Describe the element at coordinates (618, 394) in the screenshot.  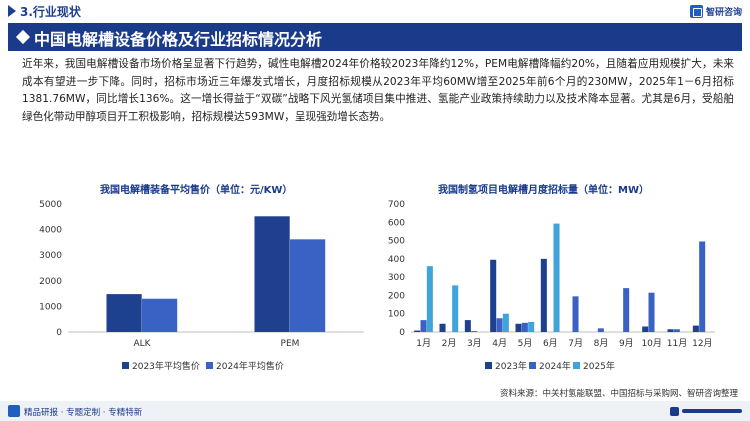
I see `source-note: 资料来源：中关村氢能联盟、中国招标与采购网、智研咨询整理` at that location.